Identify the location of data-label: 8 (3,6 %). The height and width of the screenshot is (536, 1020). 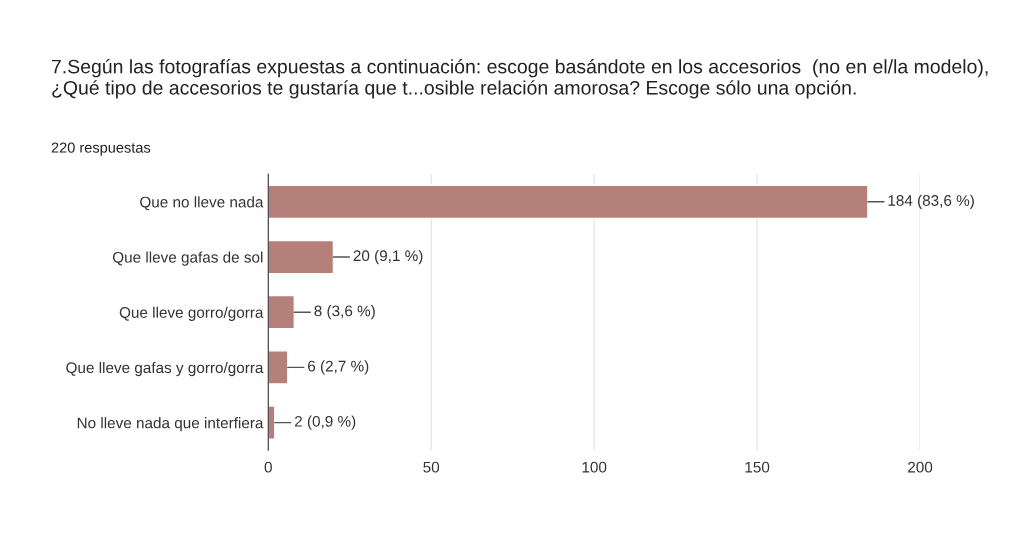
(344, 312).